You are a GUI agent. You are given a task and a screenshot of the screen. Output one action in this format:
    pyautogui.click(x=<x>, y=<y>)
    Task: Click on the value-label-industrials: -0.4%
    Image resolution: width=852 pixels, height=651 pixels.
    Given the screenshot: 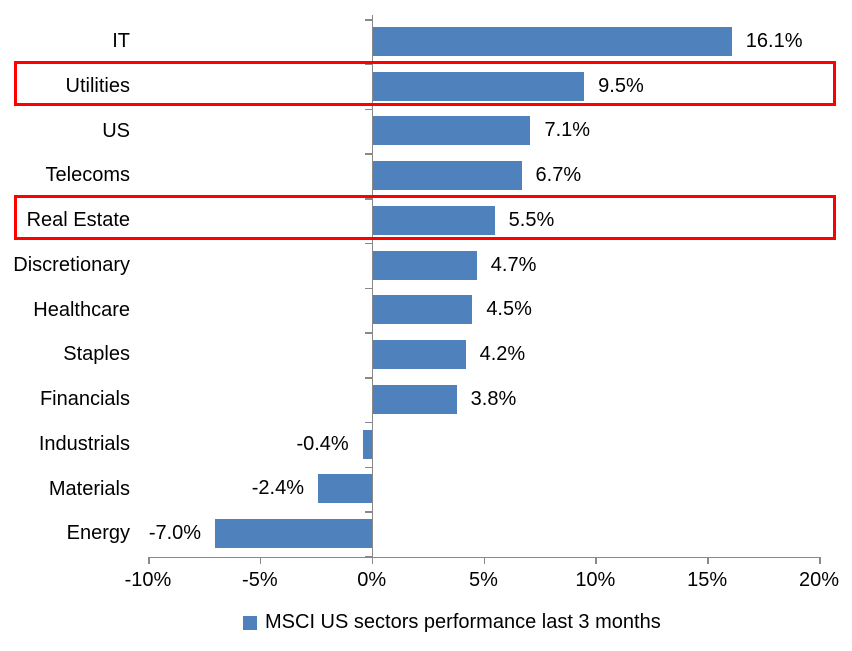 What is the action you would take?
    pyautogui.click(x=322, y=443)
    